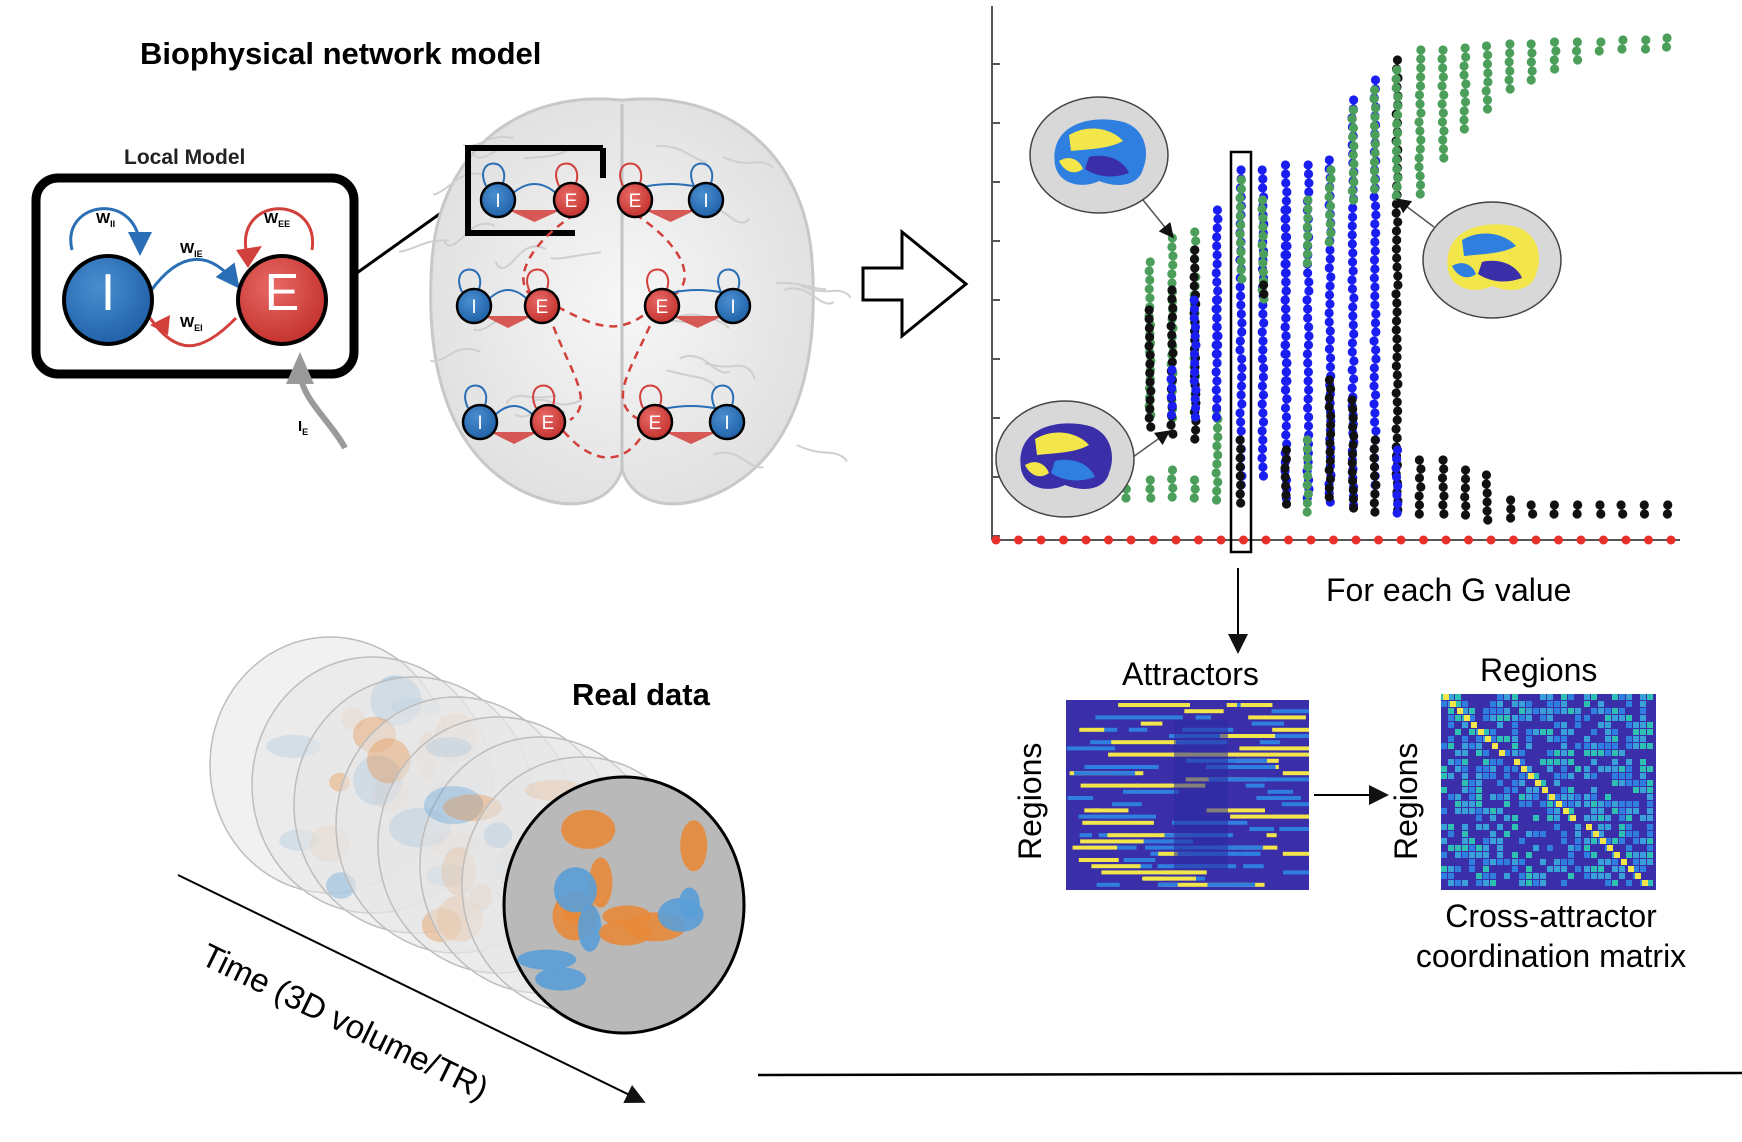 The width and height of the screenshot is (1742, 1142). I want to click on right-arrow-icon, so click(915, 284).